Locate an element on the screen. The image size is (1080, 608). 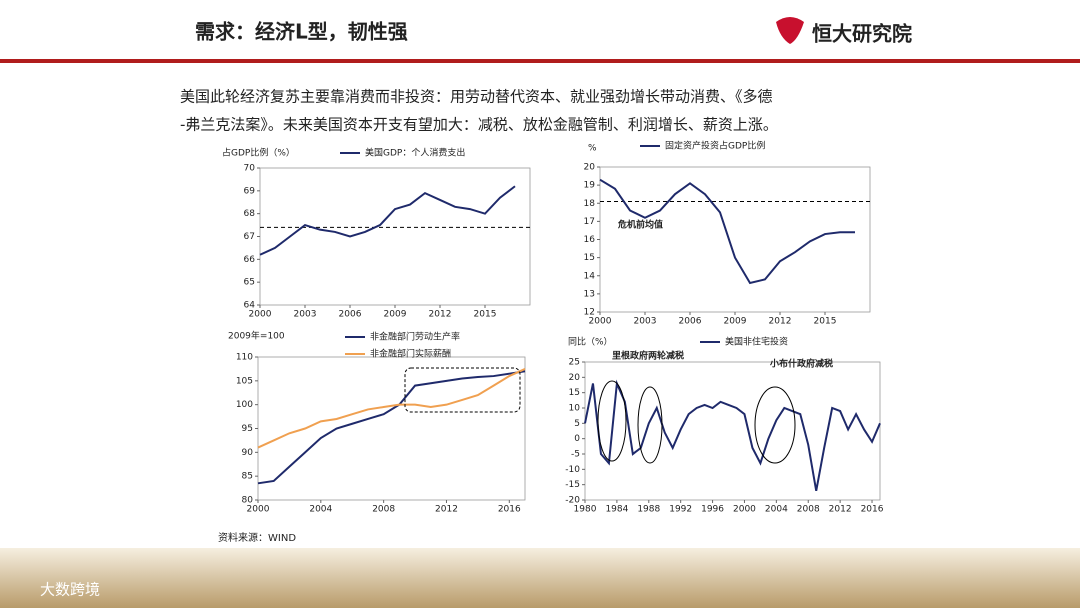
y-tick-label: 85 is located at coordinates (247, 477).